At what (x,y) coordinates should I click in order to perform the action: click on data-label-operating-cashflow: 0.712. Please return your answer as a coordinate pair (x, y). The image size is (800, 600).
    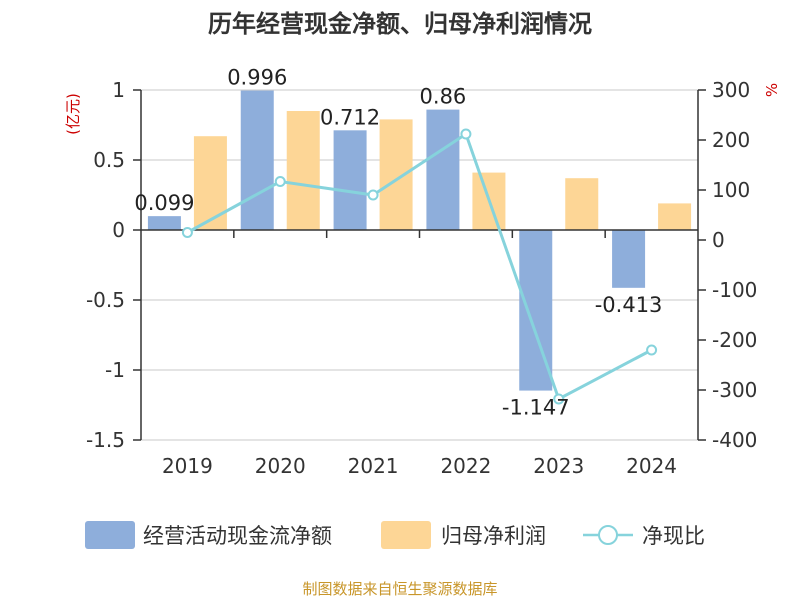
    Looking at the image, I should click on (350, 117).